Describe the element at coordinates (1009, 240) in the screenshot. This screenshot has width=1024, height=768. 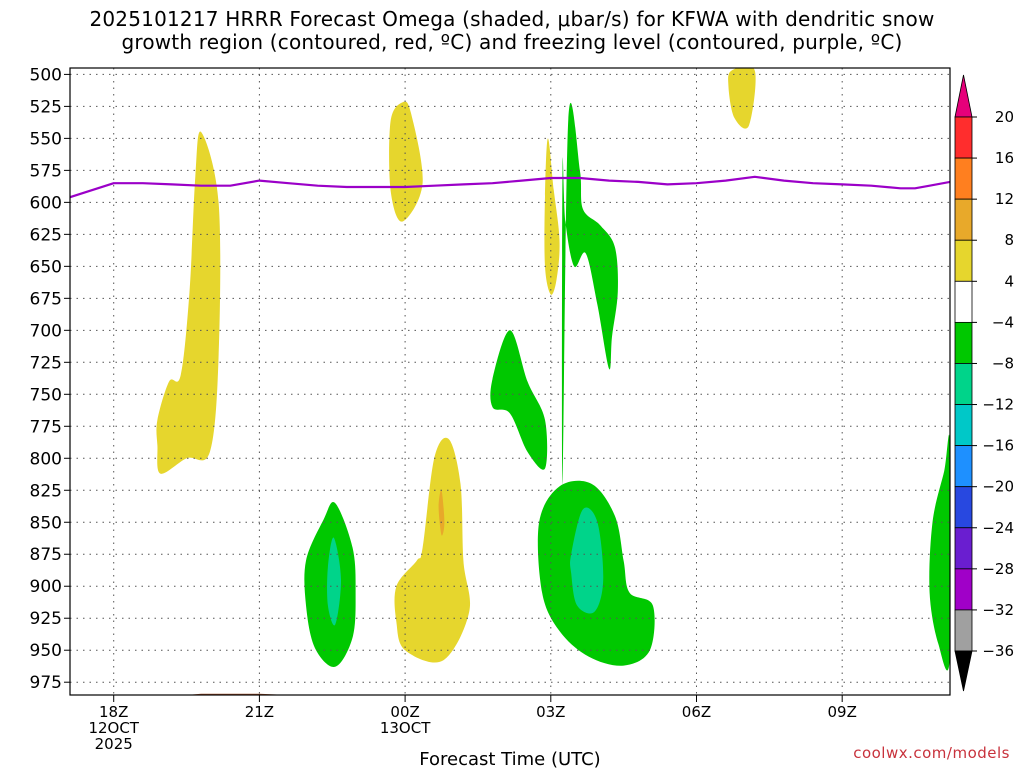
I see `colorbar-label: 8` at that location.